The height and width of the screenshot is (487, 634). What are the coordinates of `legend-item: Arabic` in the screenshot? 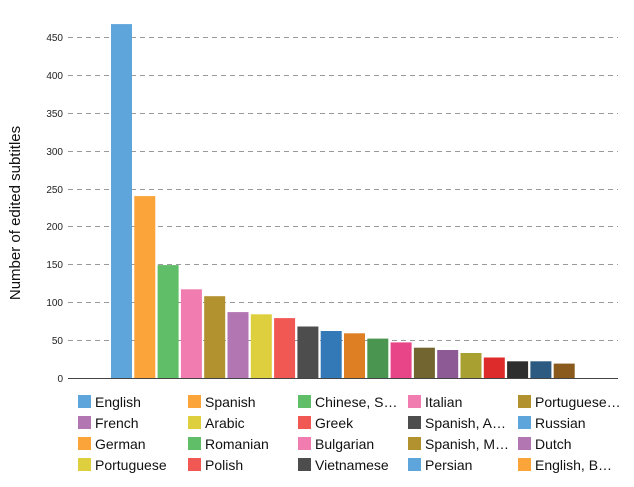 It's located at (216, 423).